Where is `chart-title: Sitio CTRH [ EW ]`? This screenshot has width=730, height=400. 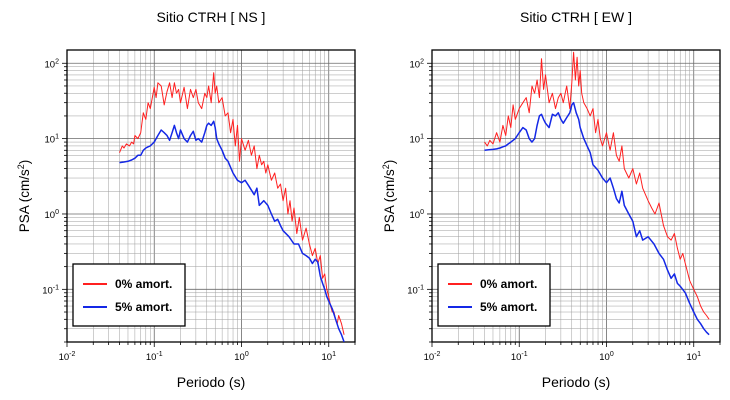 chart-title: Sitio CTRH [ EW ] is located at coordinates (576, 17).